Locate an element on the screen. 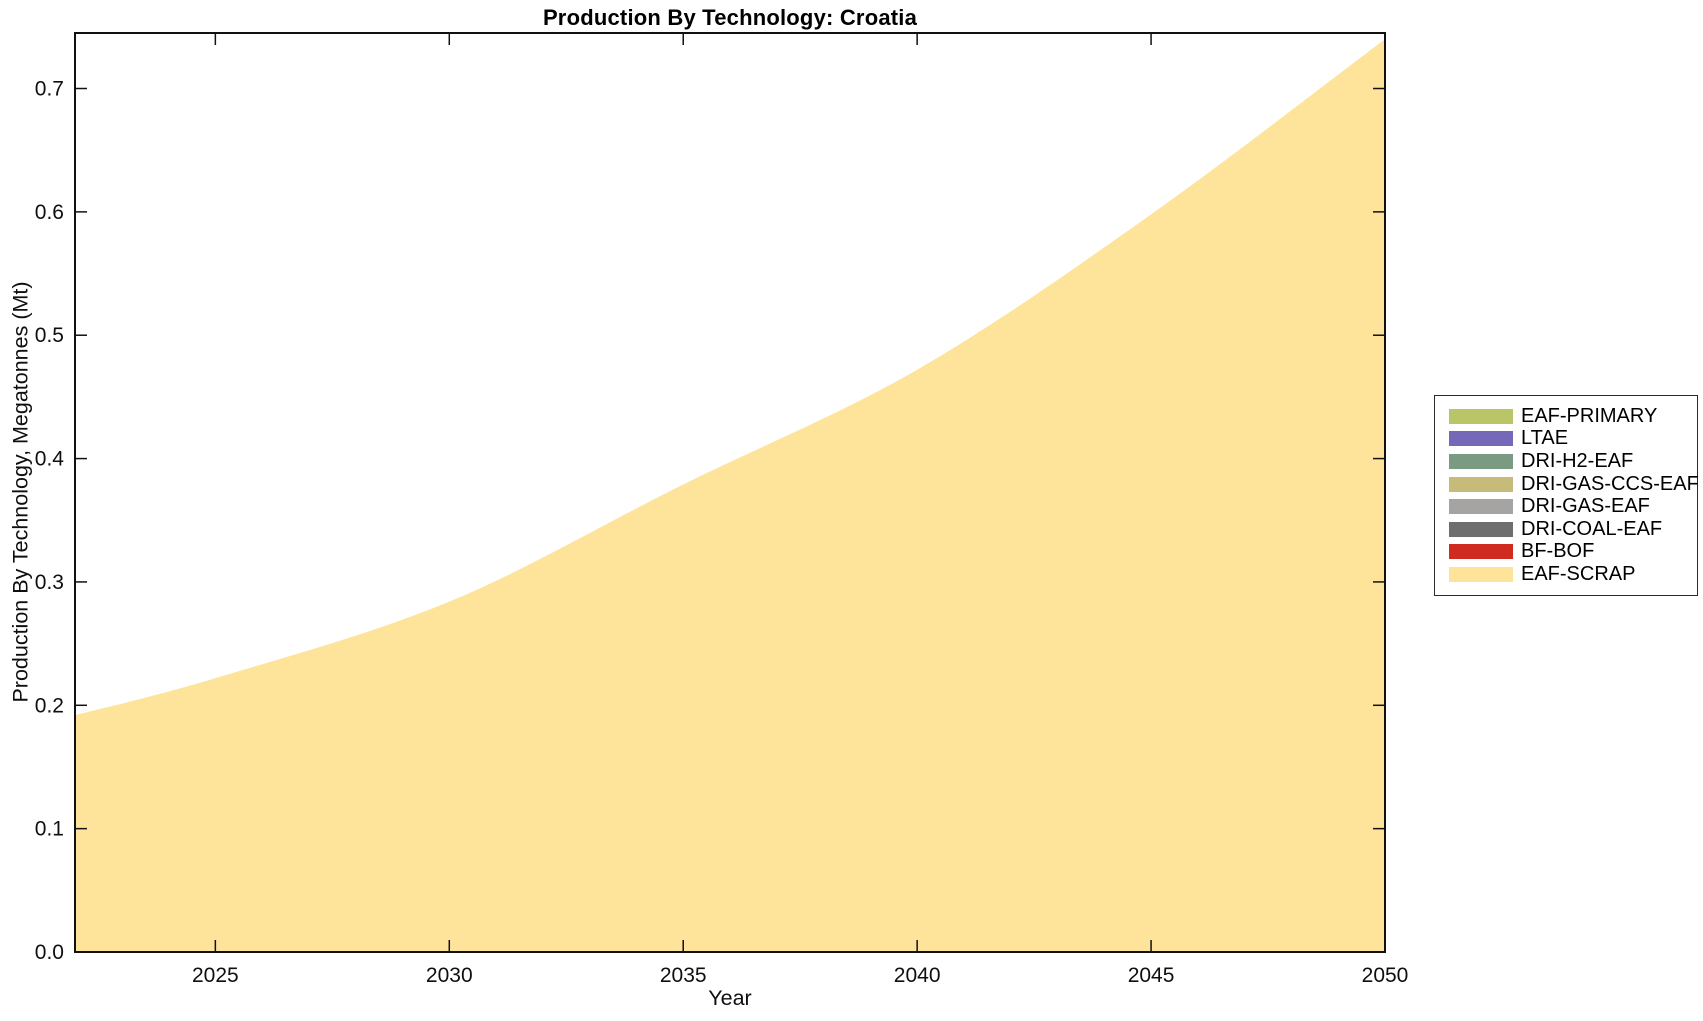 Image resolution: width=1703 pixels, height=1021 pixels. legend-item: DRI-GAS-EAF is located at coordinates (1570, 506).